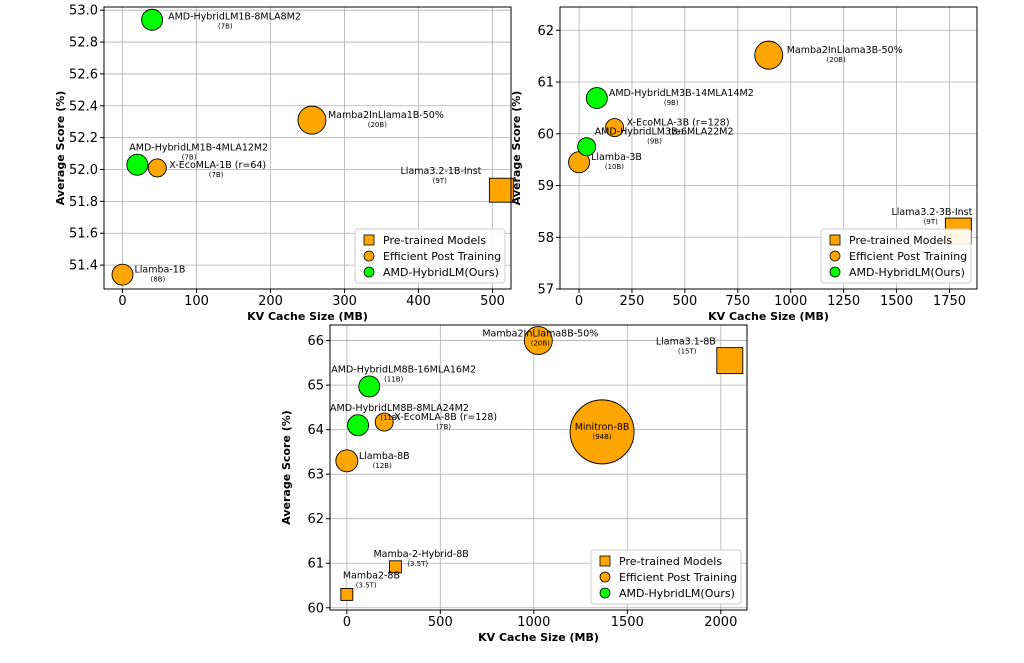 Image resolution: width=1024 pixels, height=663 pixels. Describe the element at coordinates (614, 167) in the screenshot. I see `point-sublabel: (10B)` at that location.